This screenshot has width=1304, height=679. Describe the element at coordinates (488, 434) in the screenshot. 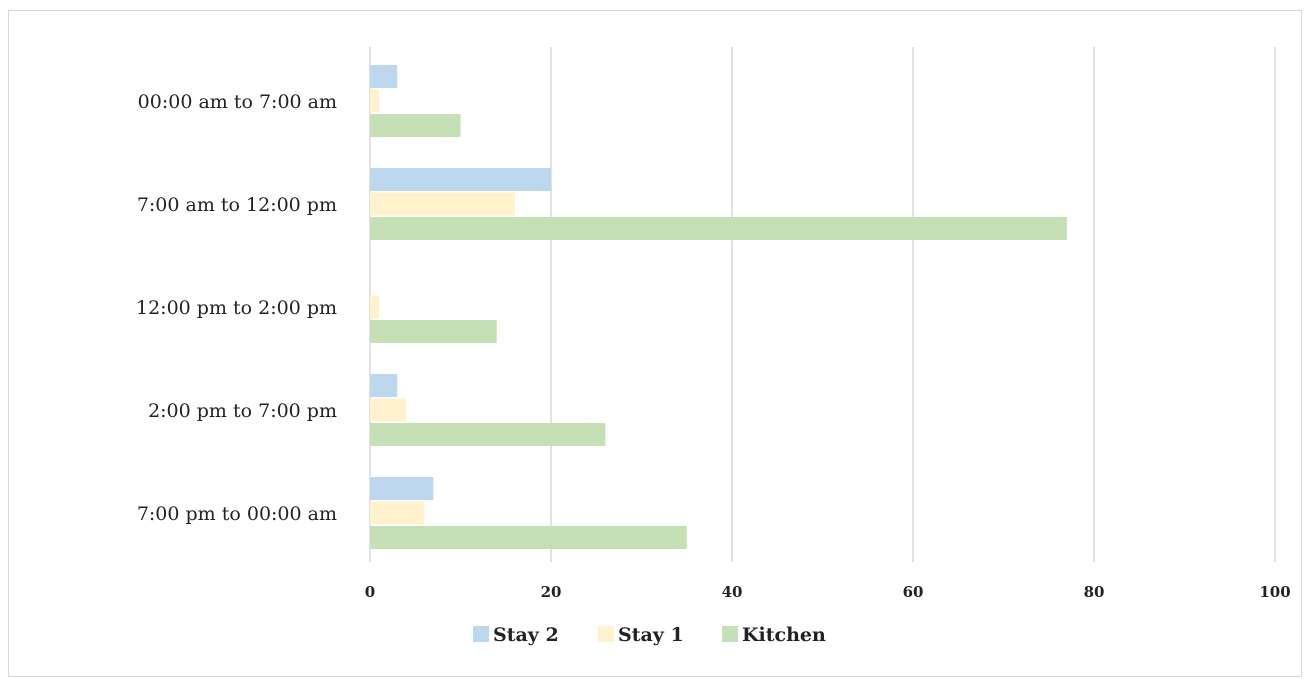

I see `bar-kitchen-2-00-pm-to-7-00-pm` at that location.